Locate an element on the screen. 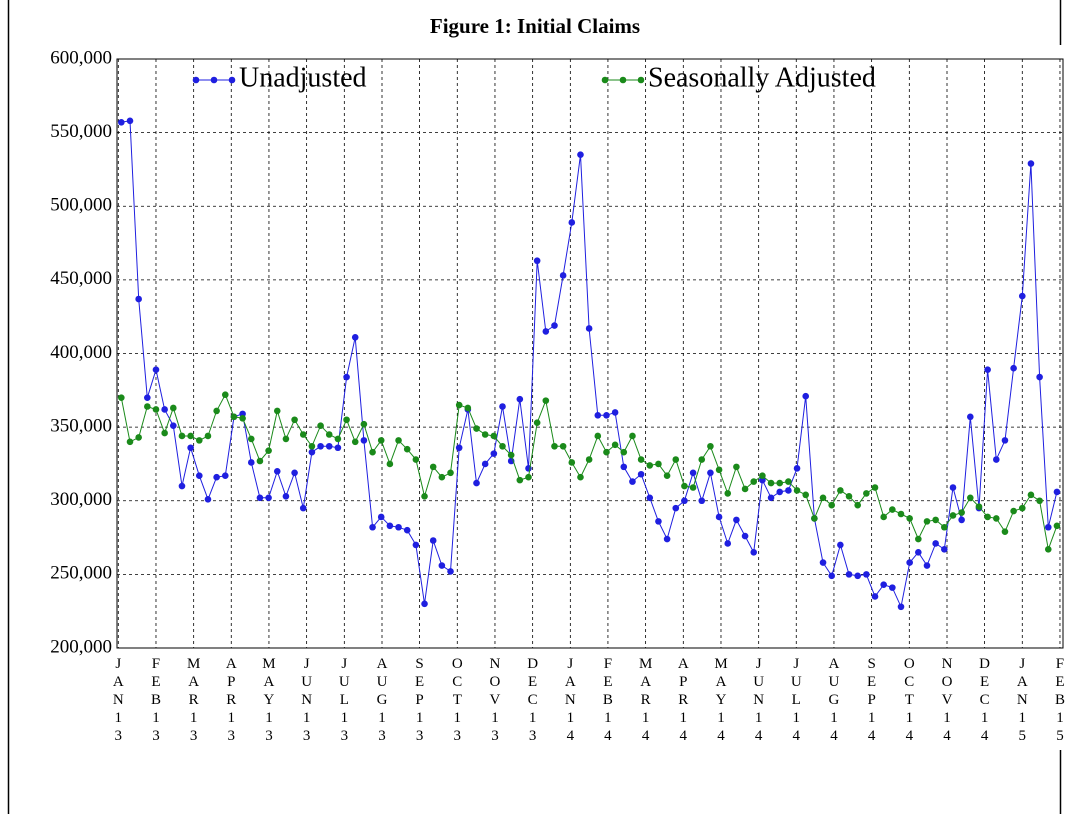 The image size is (1070, 814). y-tick-label: 550,000 is located at coordinates (81, 131).